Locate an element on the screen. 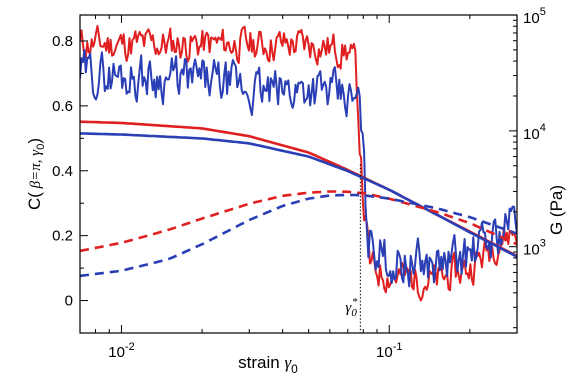 The width and height of the screenshot is (577, 382). left-y-tick-label: 0 is located at coordinates (69, 301).